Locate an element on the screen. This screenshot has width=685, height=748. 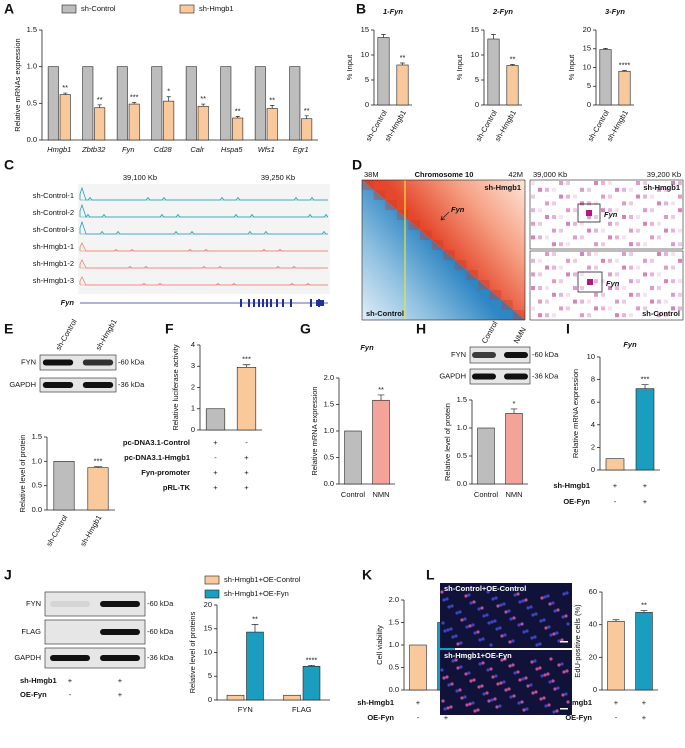
hic-lower is located at coordinates (443, 250).